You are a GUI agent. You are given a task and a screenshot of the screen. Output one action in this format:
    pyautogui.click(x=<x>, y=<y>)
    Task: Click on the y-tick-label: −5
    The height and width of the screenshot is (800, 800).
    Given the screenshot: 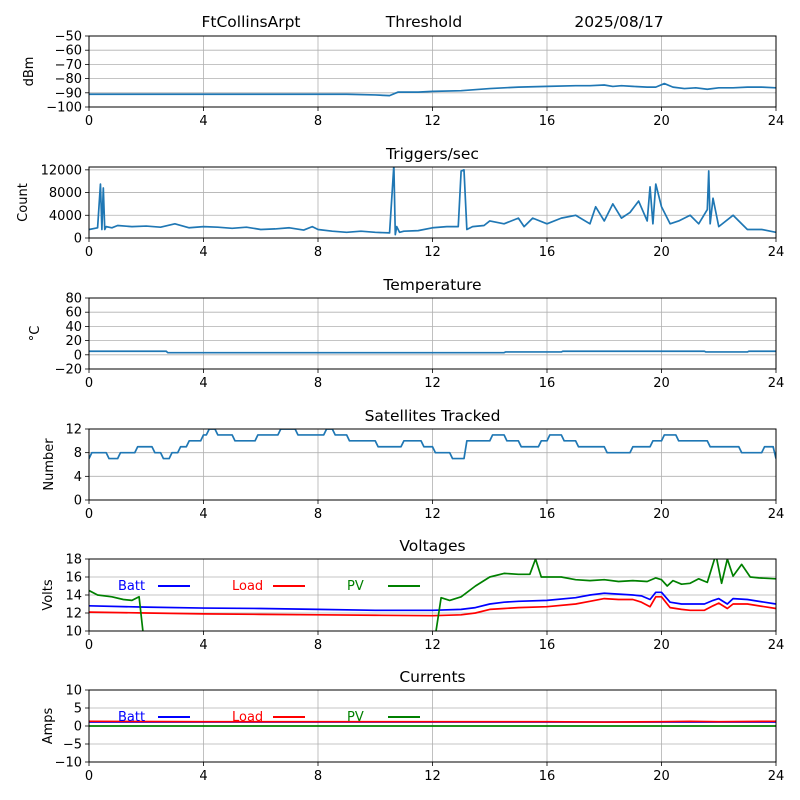 What is the action you would take?
    pyautogui.click(x=72, y=745)
    